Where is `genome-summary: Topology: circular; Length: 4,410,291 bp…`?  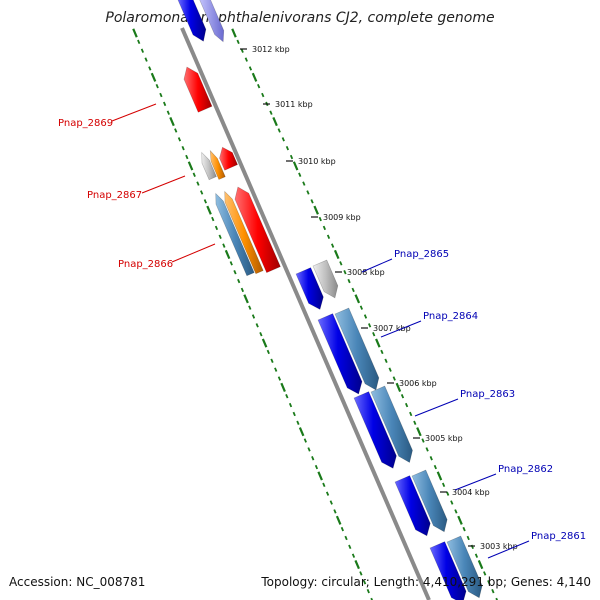
genome-summary: Topology: circular; Length: 4,410,291 bp… is located at coordinates (426, 582).